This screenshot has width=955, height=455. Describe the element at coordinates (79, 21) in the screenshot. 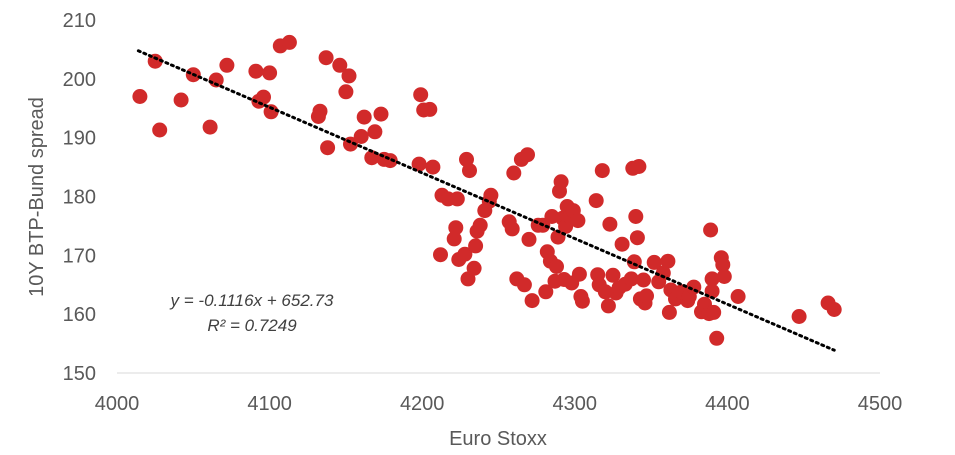

I see `y-tick-label: 210` at that location.